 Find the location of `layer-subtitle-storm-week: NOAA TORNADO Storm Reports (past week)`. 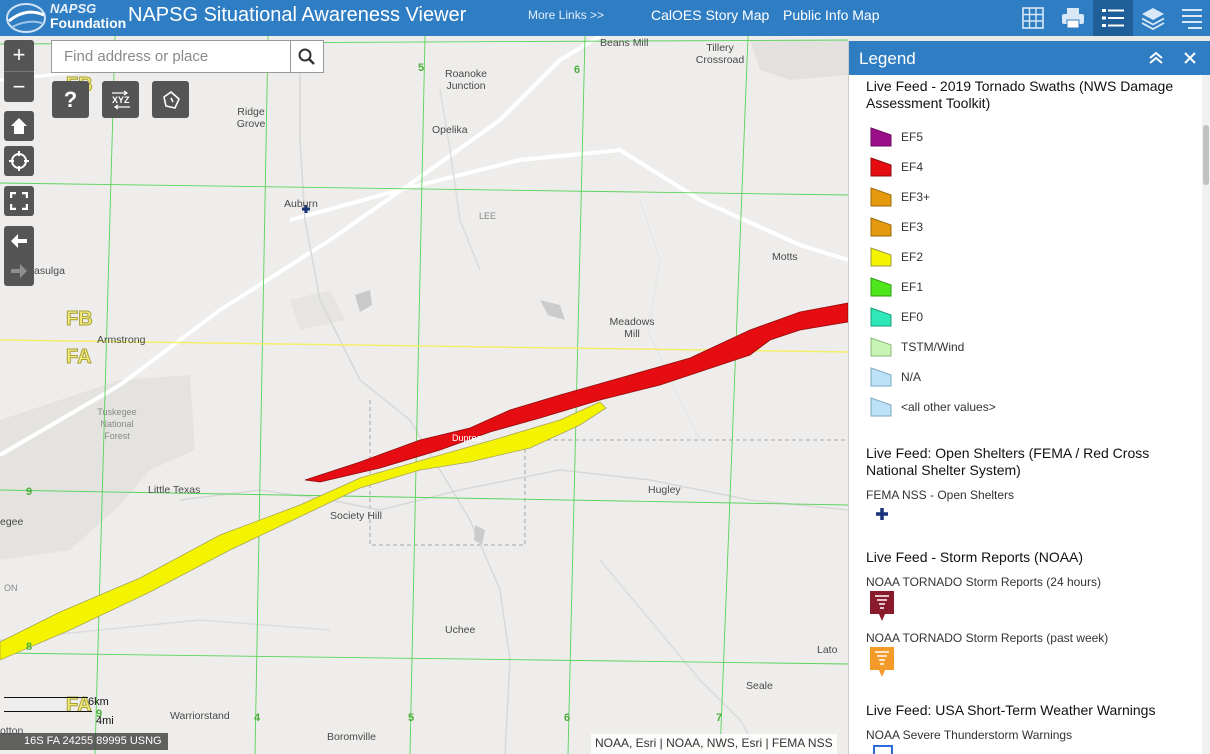

layer-subtitle-storm-week: NOAA TORNADO Storm Reports (past week) is located at coordinates (987, 638).